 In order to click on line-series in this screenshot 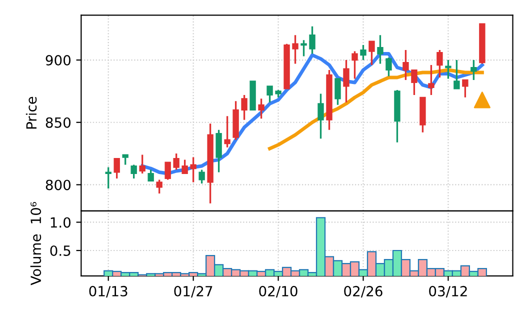, I will do `click(376, 109)`.